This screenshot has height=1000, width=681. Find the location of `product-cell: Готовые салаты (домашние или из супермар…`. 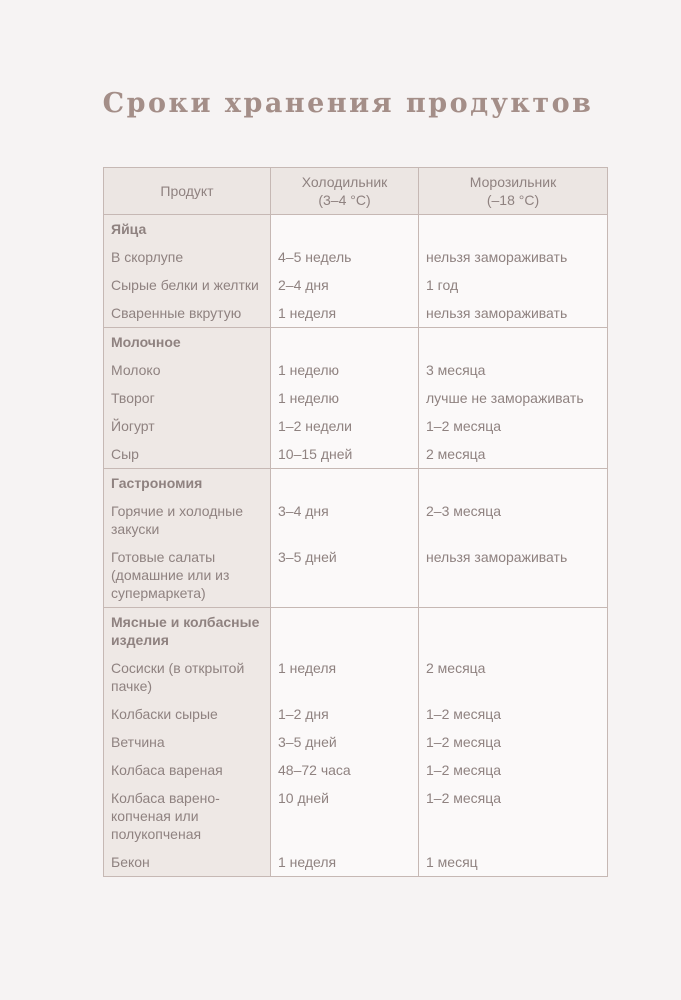

product-cell: Готовые салаты (домашние или из супермар… is located at coordinates (187, 575).